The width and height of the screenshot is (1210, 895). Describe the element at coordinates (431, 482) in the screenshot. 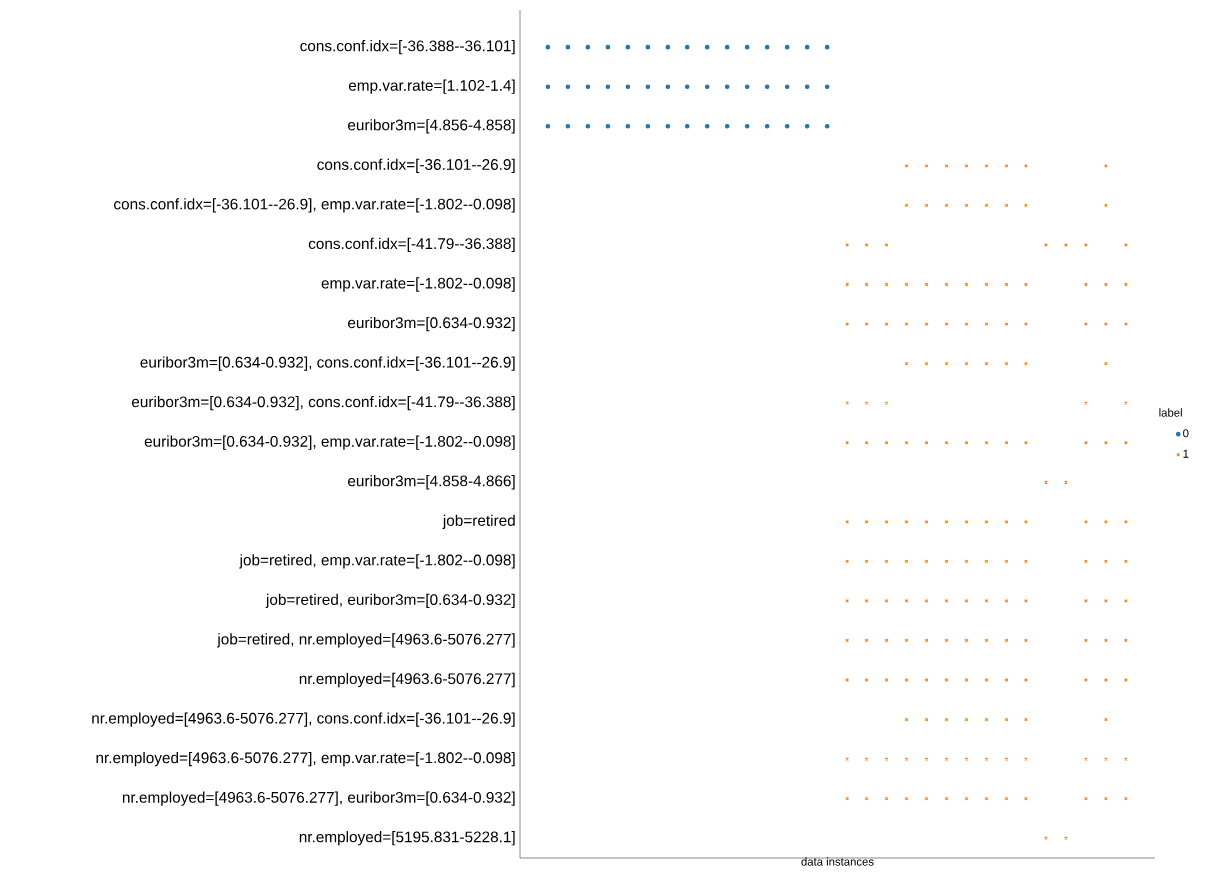

I see `y-tick-label: euribor3m=[4.858-4.866]` at that location.